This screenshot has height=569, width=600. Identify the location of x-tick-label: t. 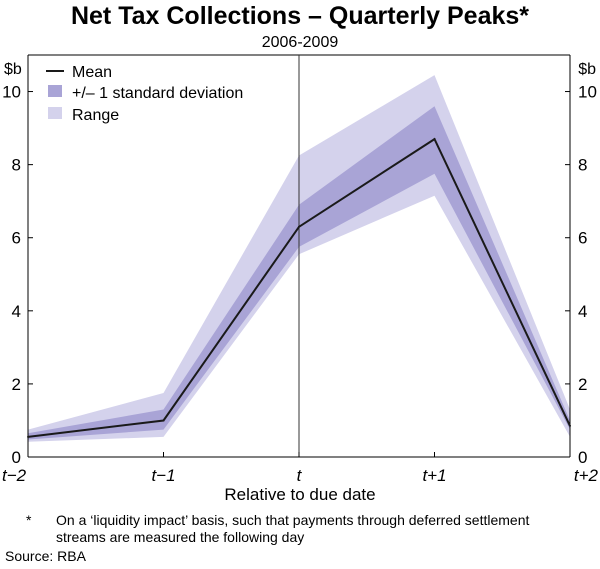
(300, 475).